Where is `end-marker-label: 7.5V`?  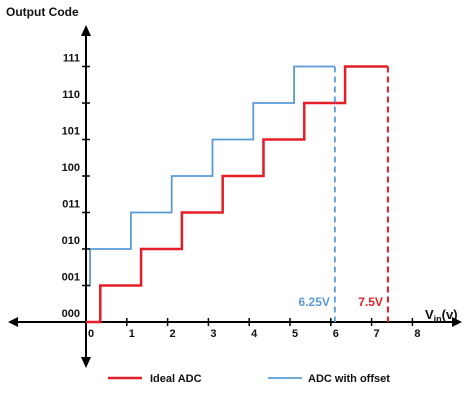 end-marker-label: 7.5V is located at coordinates (370, 302).